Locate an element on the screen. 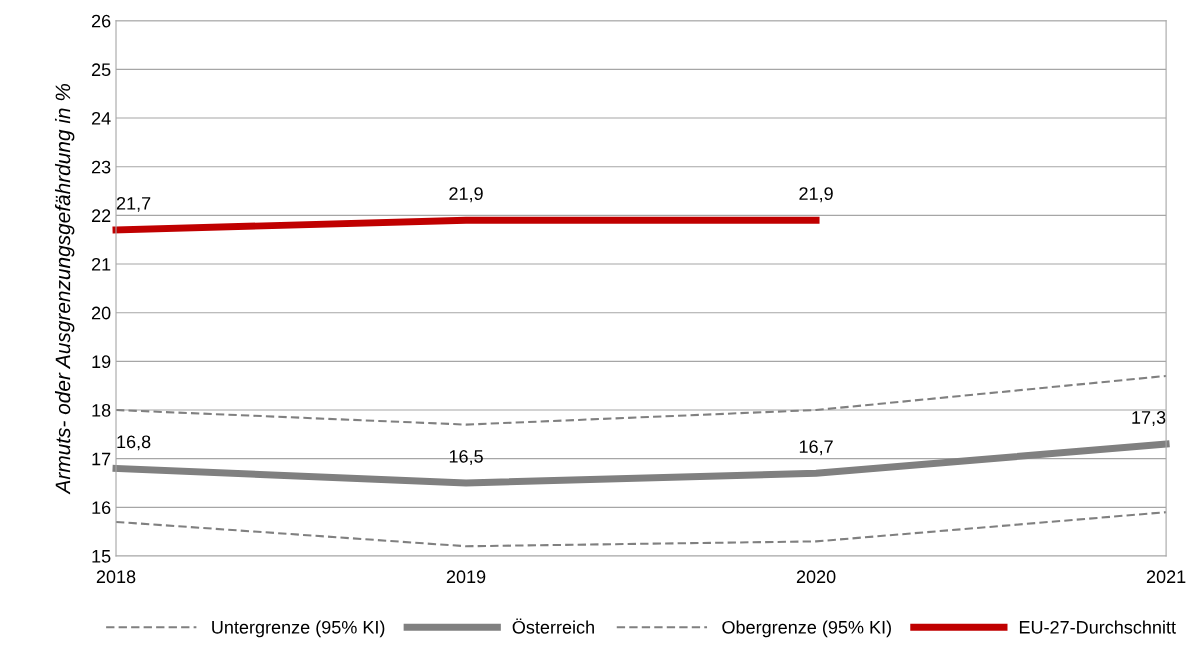 The height and width of the screenshot is (648, 1196). data-label: 16,7 is located at coordinates (816, 448).